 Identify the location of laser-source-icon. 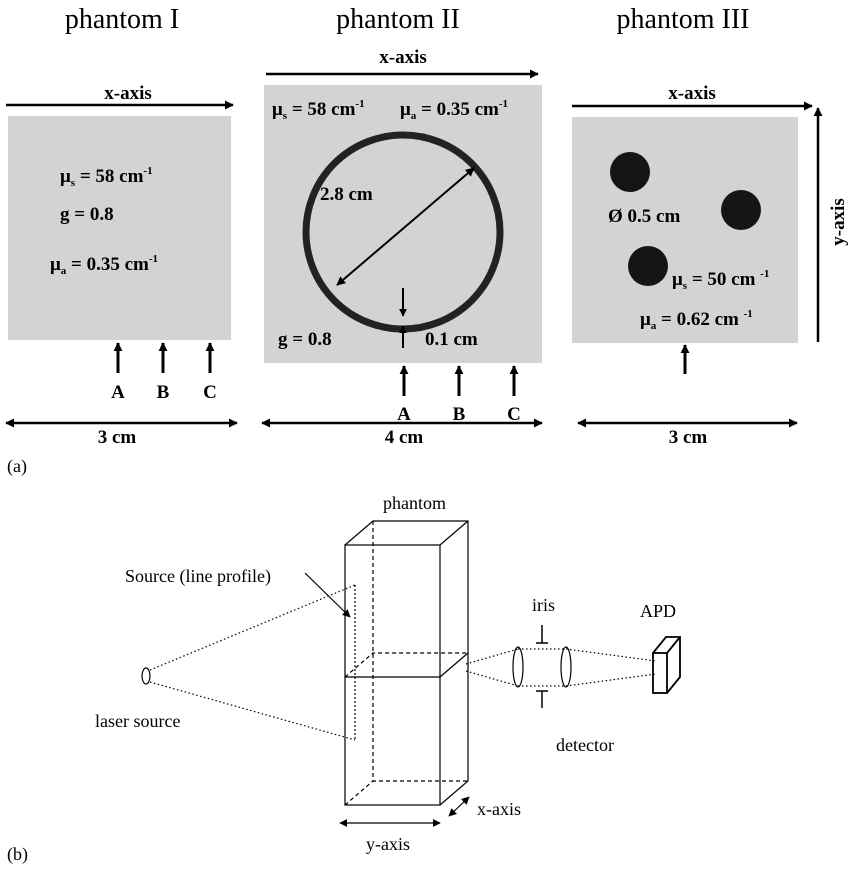
(146, 676).